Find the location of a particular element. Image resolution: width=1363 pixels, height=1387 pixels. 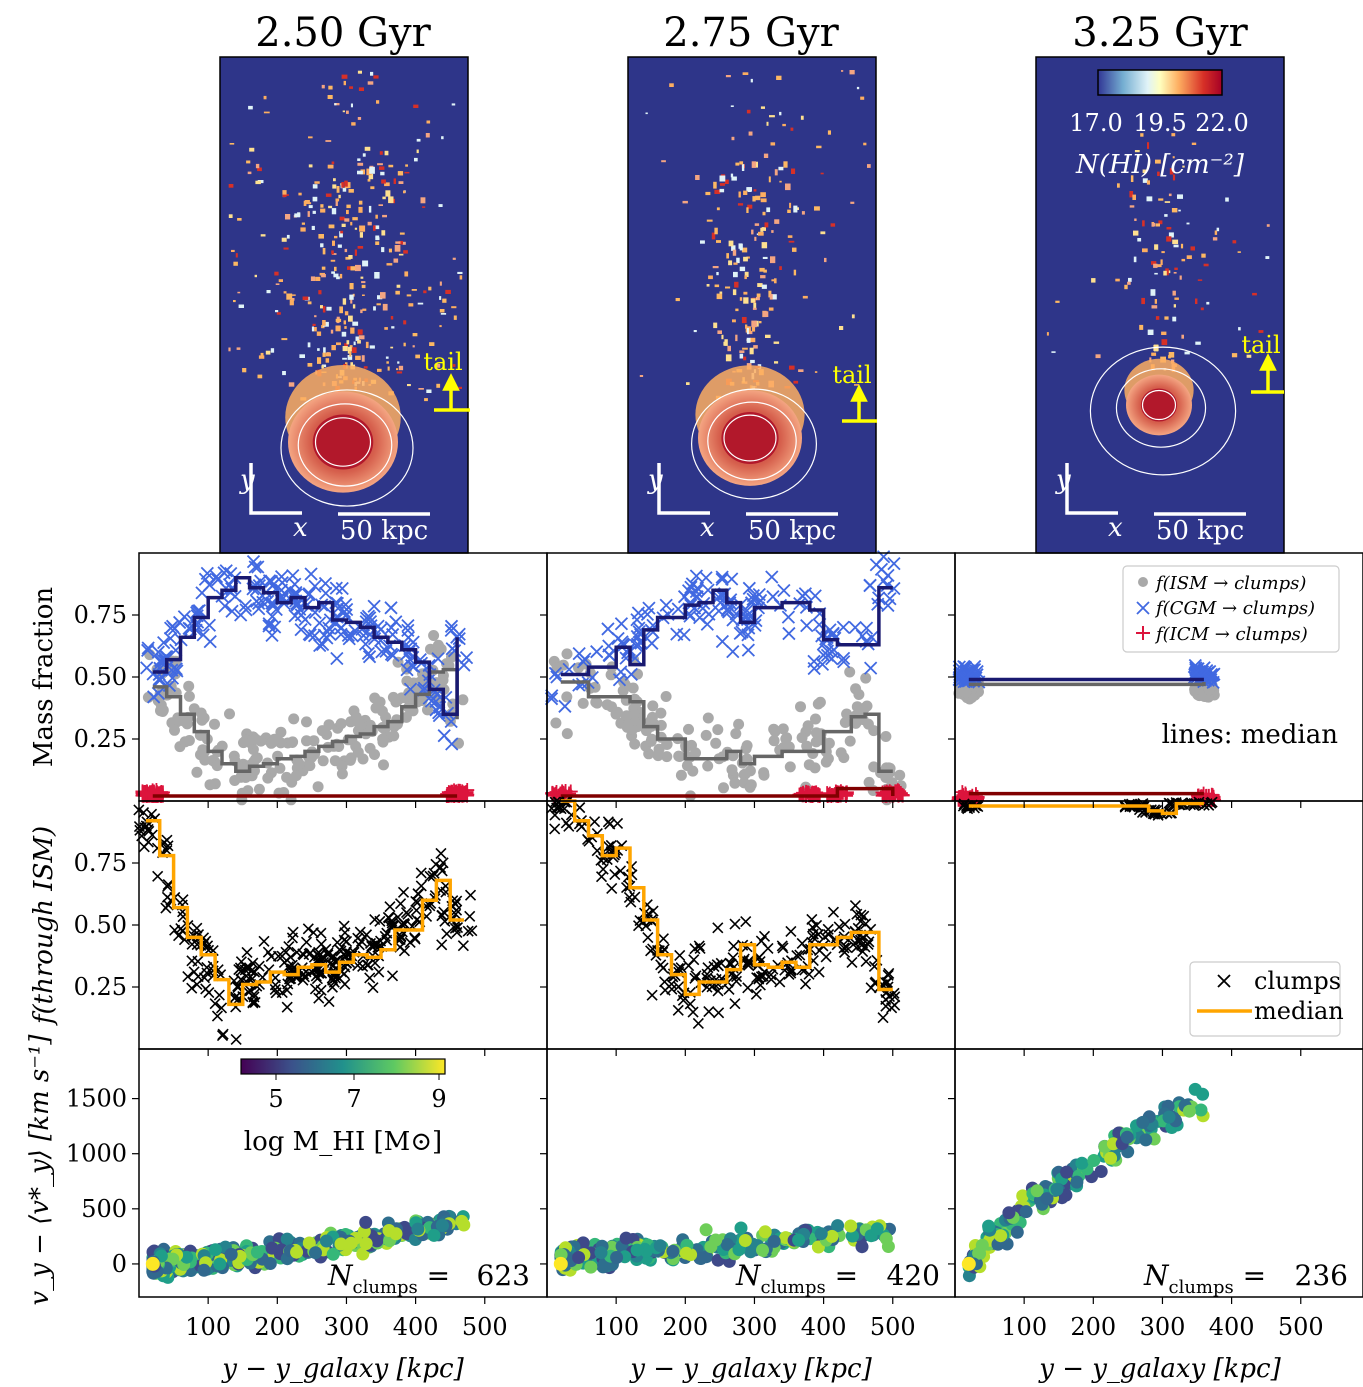

legend-clumps-label: clumps is located at coordinates (1297, 981).